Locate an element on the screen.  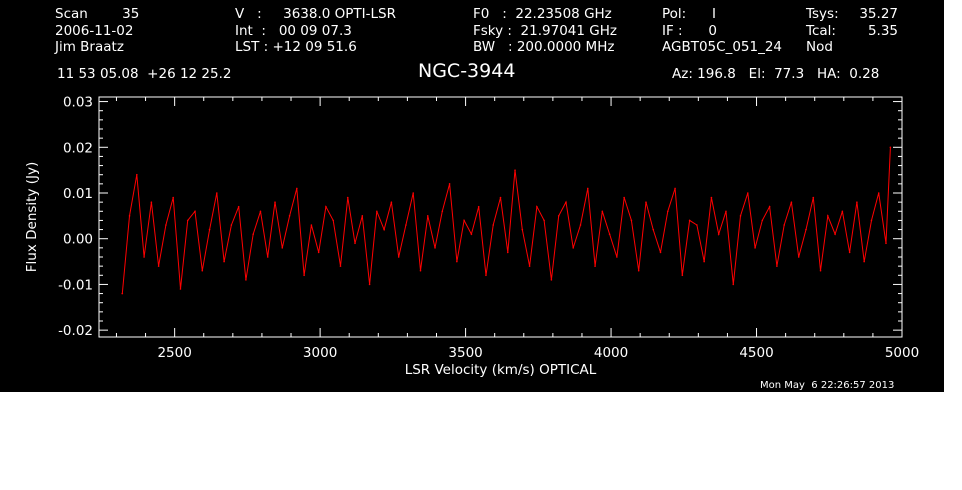
header-coordinates: 11 53 05.08 +26 12 25.2 is located at coordinates (144, 74).